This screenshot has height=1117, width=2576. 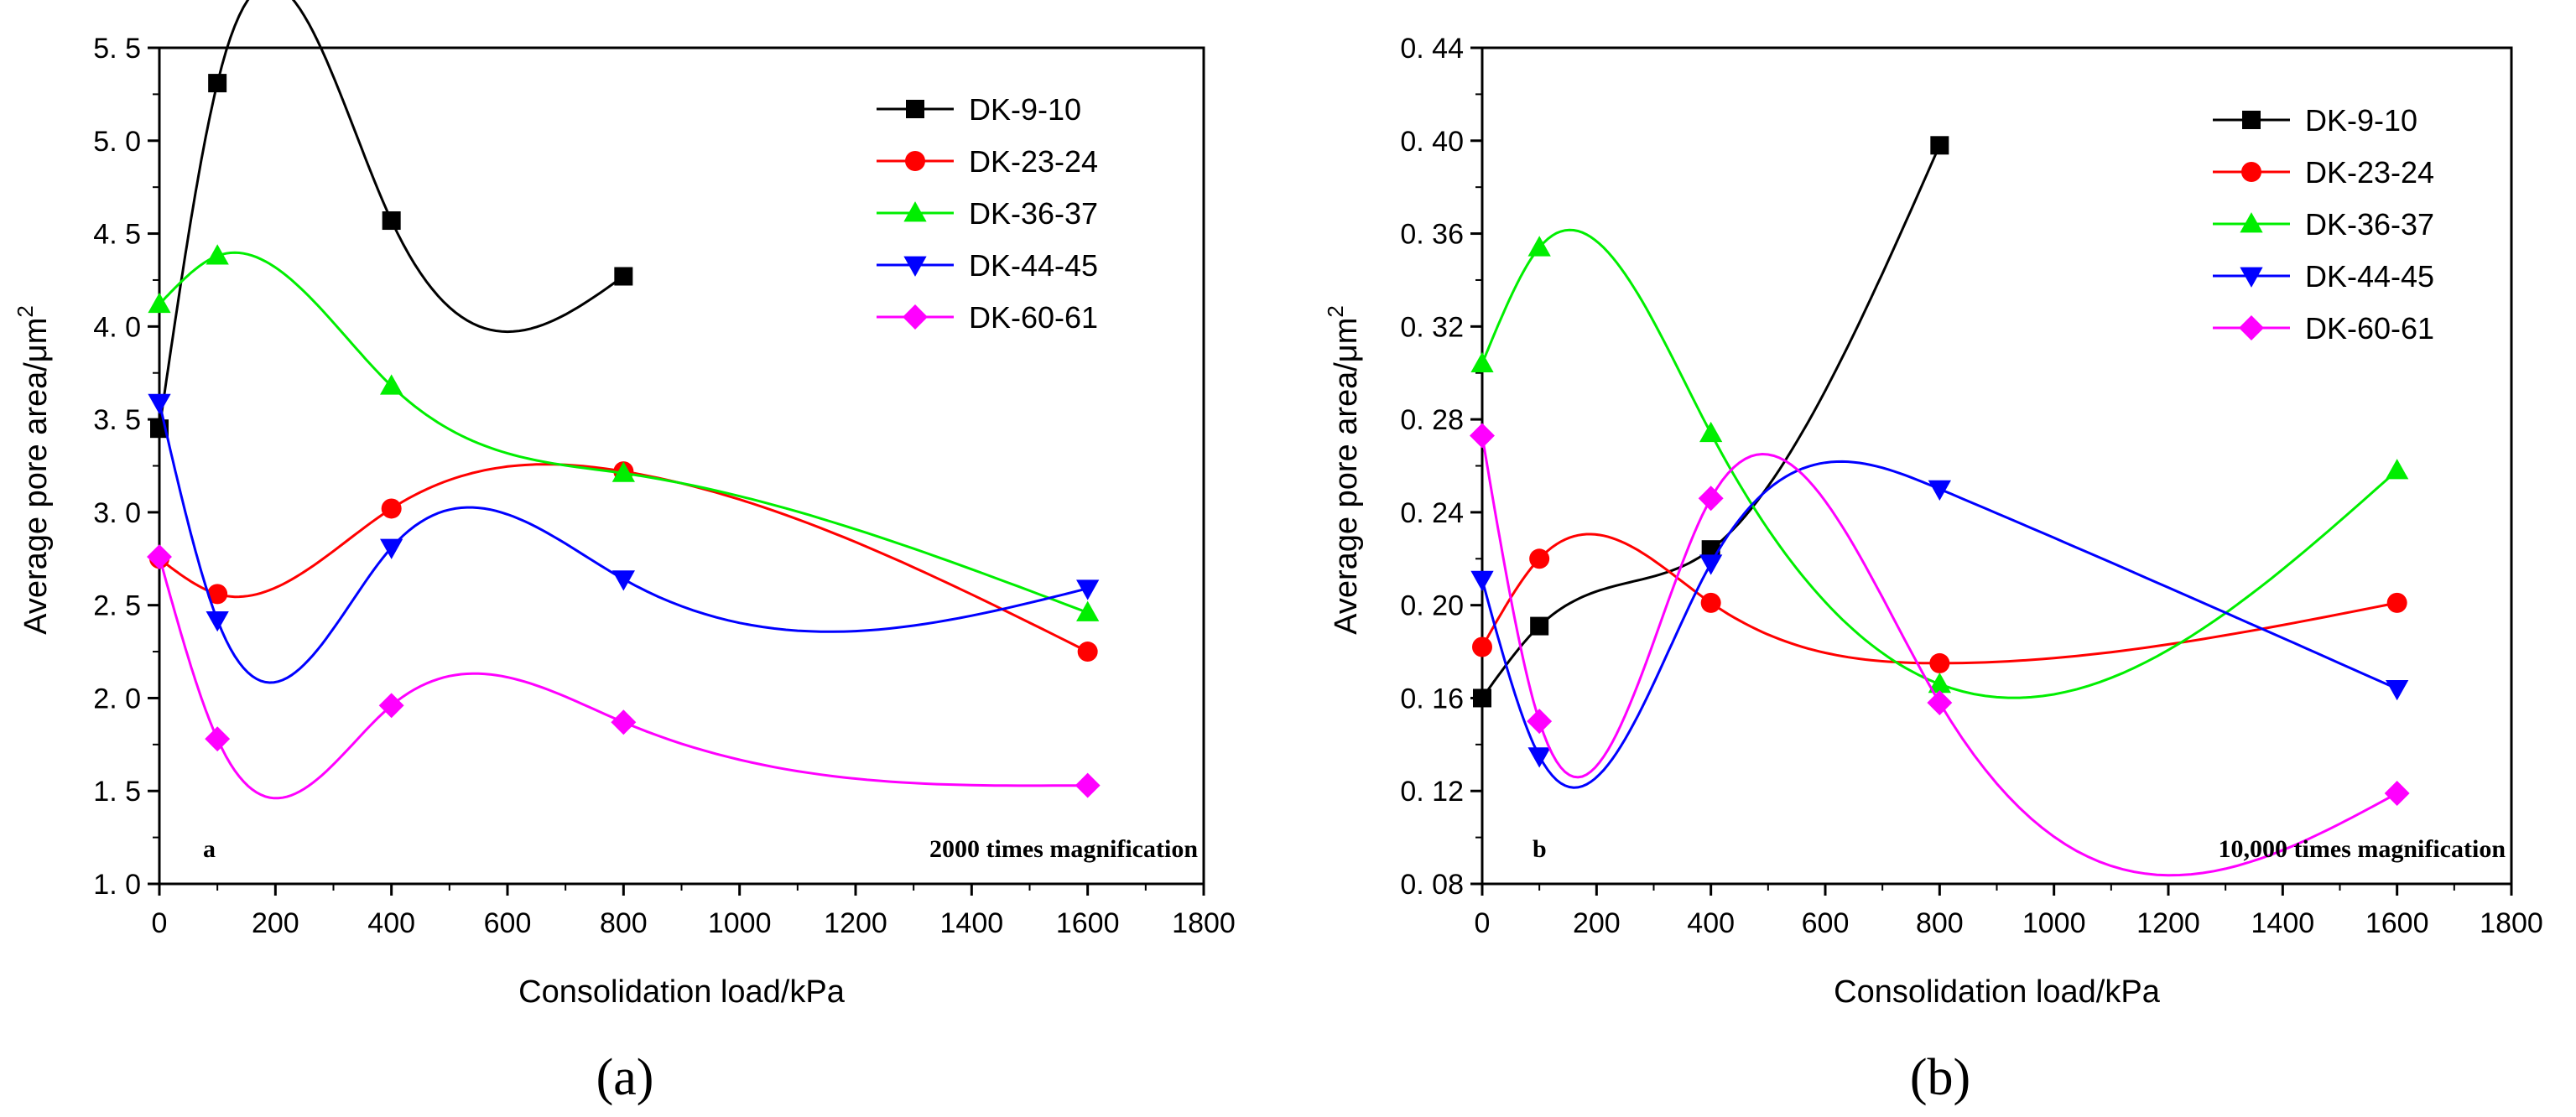 I want to click on y-tick-label: 0. 36, so click(x=1432, y=235).